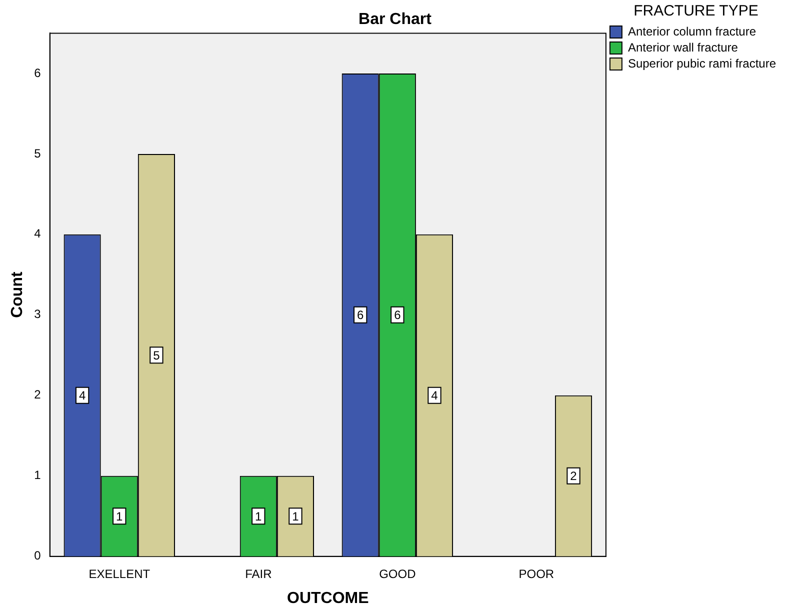 The image size is (790, 616). What do you see at coordinates (38, 475) in the screenshot?
I see `y-tick-label: 1` at bounding box center [38, 475].